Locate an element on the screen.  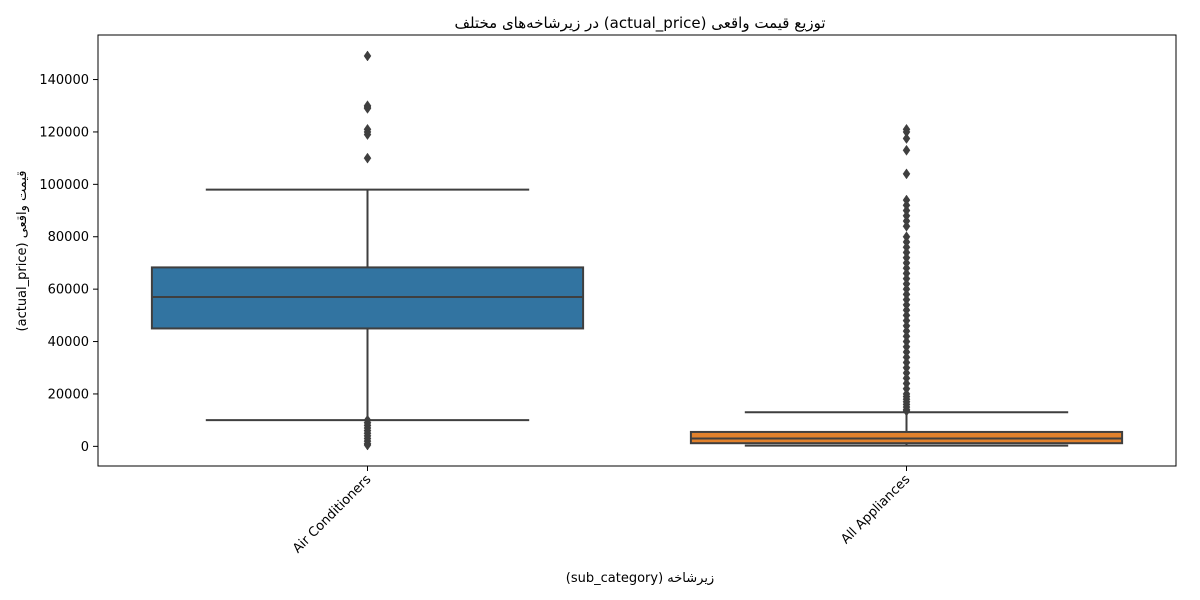
x-axis-label: زیرشاخه (sub_category) is located at coordinates (640, 578).